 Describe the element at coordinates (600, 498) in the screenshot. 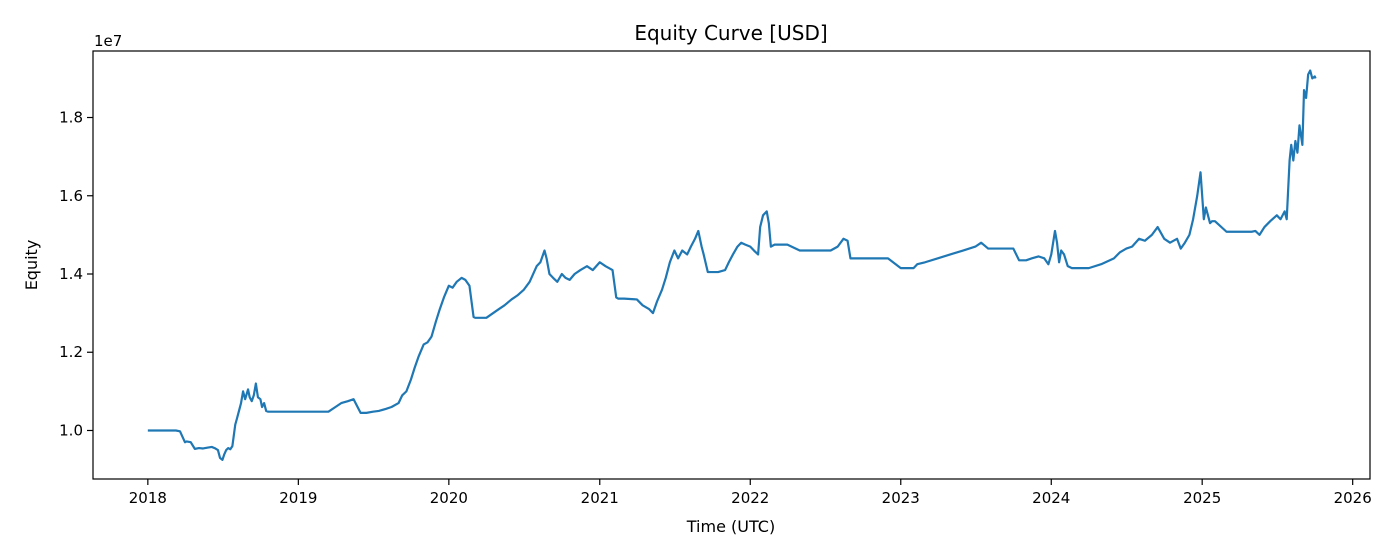

I see `x-tick-label: 2021` at that location.